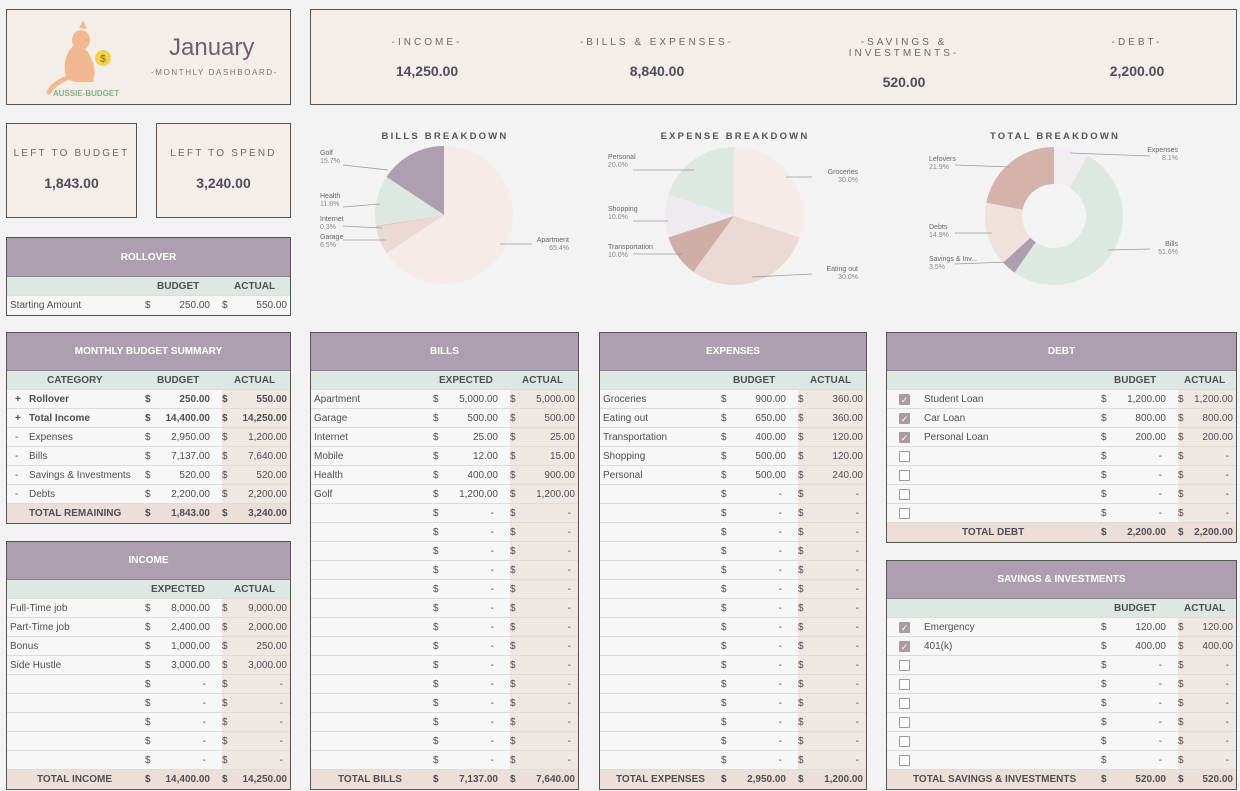 Image resolution: width=1240 pixels, height=791 pixels. What do you see at coordinates (444, 437) in the screenshot?
I see `table-row: Internet $25.00 $25.00` at bounding box center [444, 437].